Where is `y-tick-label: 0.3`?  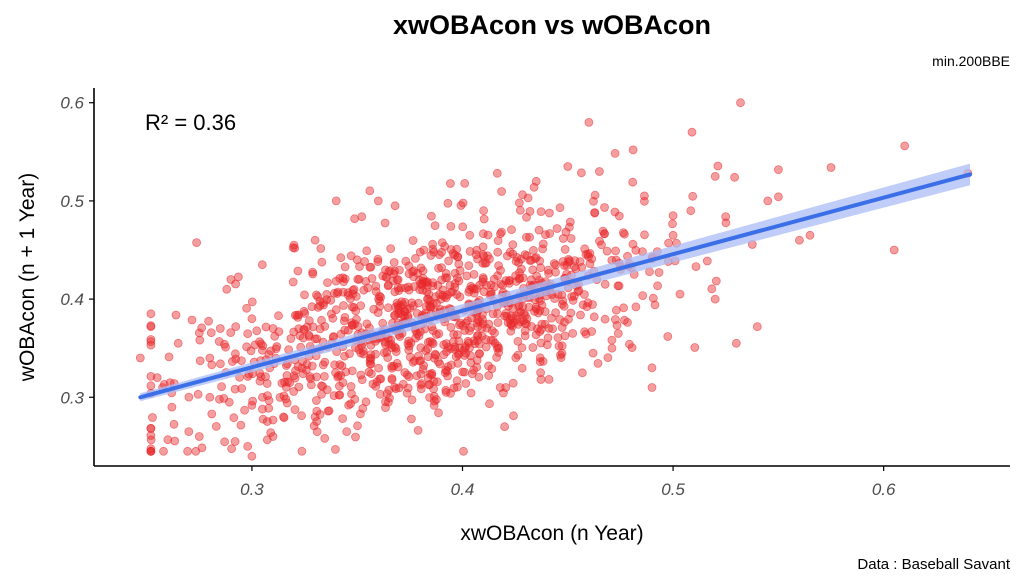
y-tick-label: 0.3 is located at coordinates (72, 397).